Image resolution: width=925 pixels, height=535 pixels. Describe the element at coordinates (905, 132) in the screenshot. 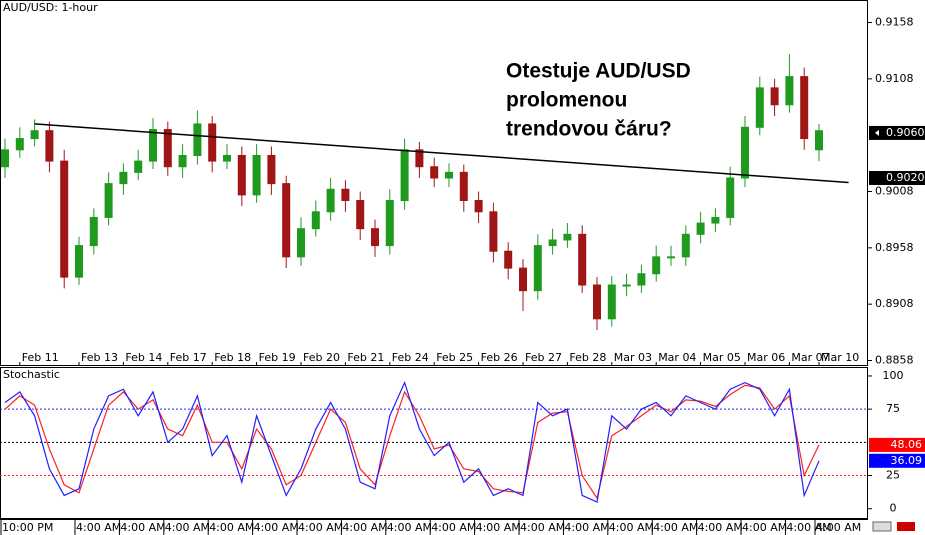

I see `price-marker-label: 0.9060` at that location.